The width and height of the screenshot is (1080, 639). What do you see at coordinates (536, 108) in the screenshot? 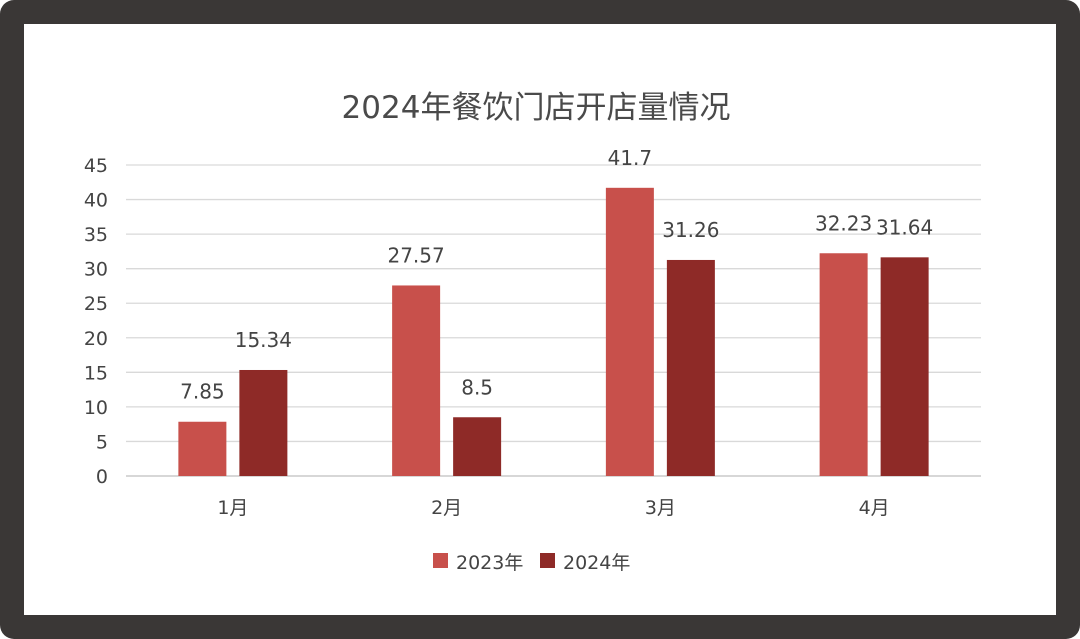
I see `chart-title: 2024年餐饮门店开店量情况` at bounding box center [536, 108].